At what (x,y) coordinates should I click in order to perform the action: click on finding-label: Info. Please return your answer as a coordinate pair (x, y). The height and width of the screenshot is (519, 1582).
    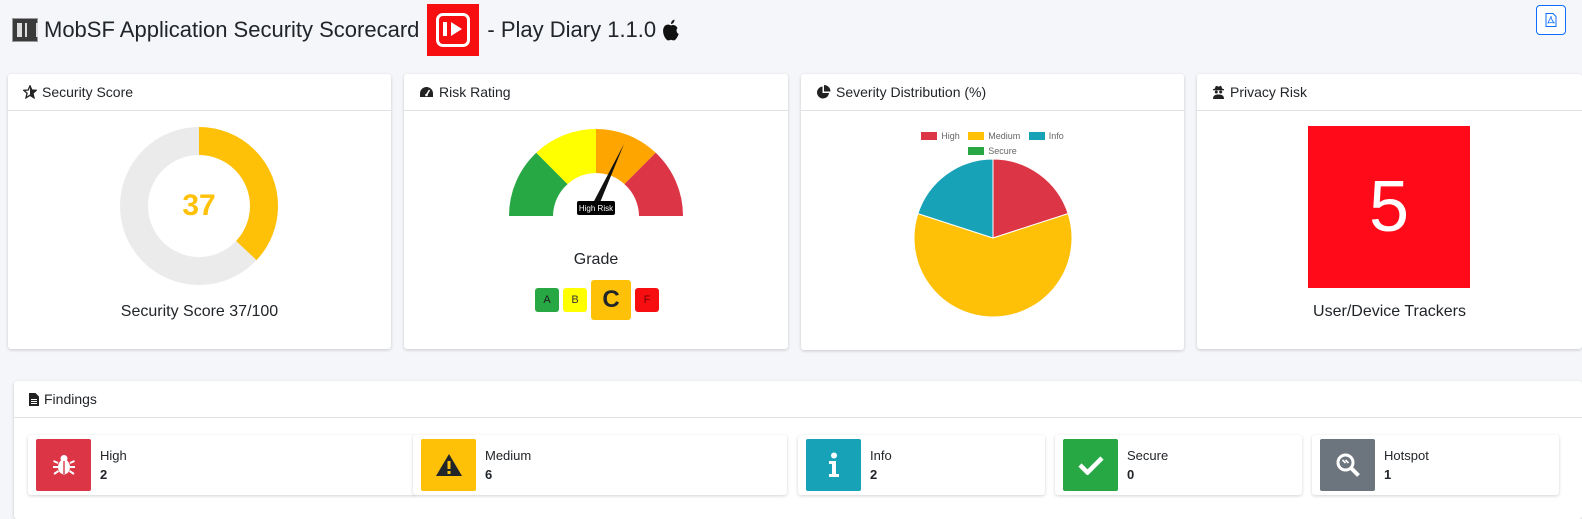
    Looking at the image, I should click on (881, 455).